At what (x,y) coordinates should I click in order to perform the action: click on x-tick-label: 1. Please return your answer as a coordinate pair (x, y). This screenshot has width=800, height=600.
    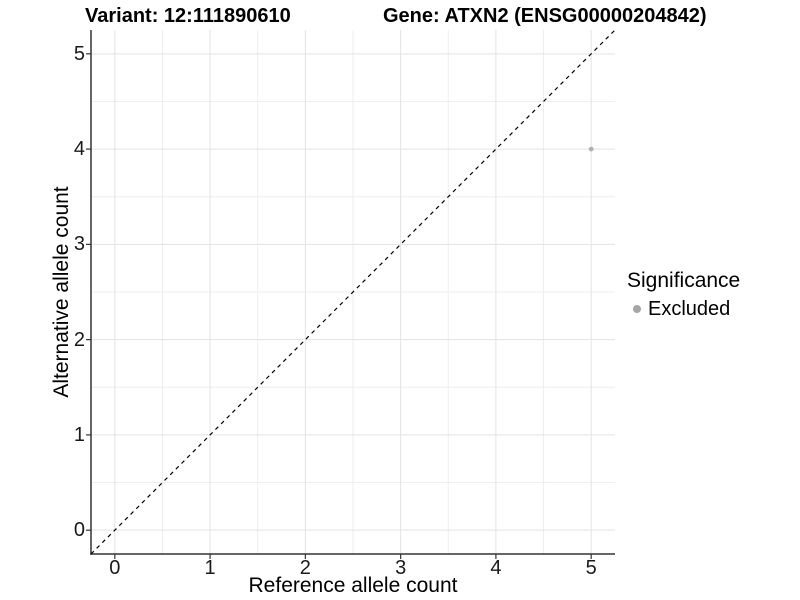
    Looking at the image, I should click on (210, 568).